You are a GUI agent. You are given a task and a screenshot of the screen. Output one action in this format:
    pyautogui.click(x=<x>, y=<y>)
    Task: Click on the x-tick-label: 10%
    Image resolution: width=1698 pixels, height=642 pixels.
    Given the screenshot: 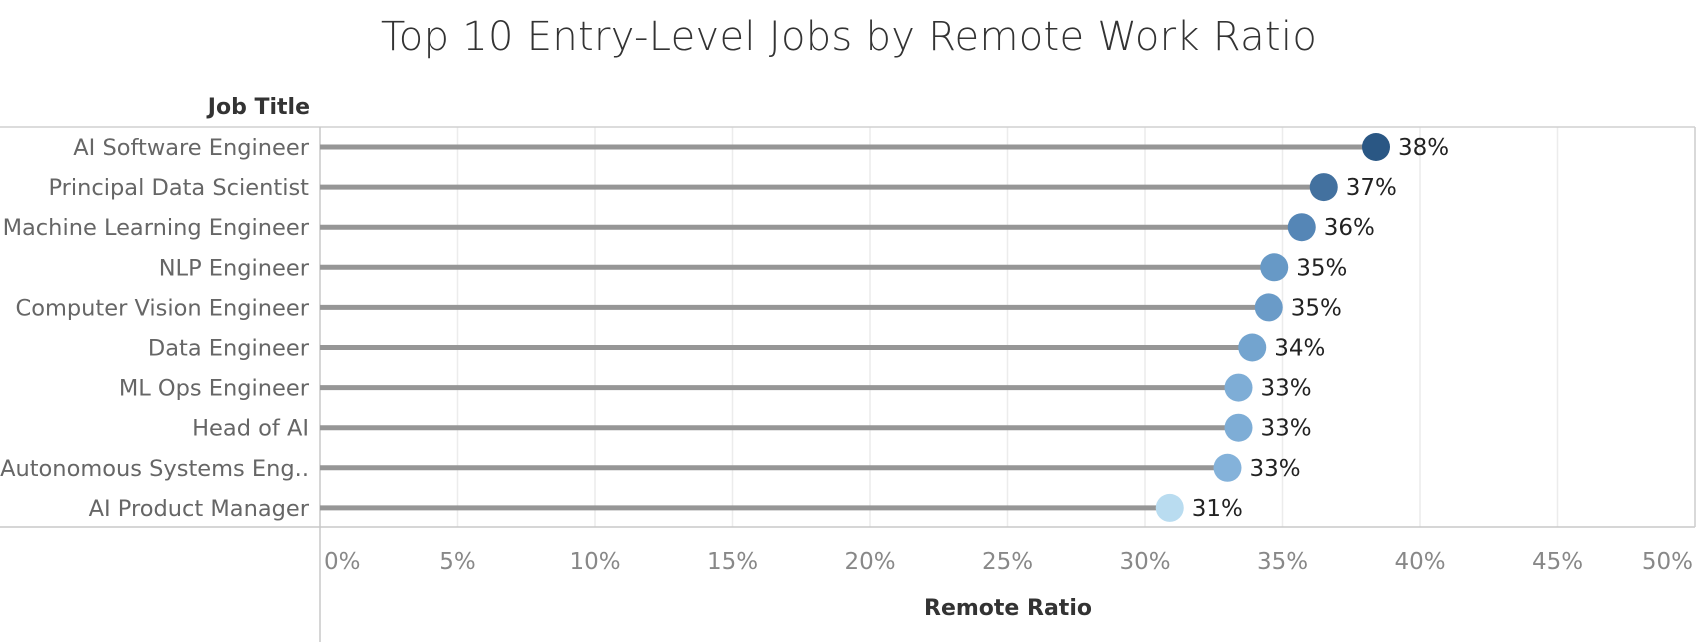 What is the action you would take?
    pyautogui.click(x=594, y=562)
    